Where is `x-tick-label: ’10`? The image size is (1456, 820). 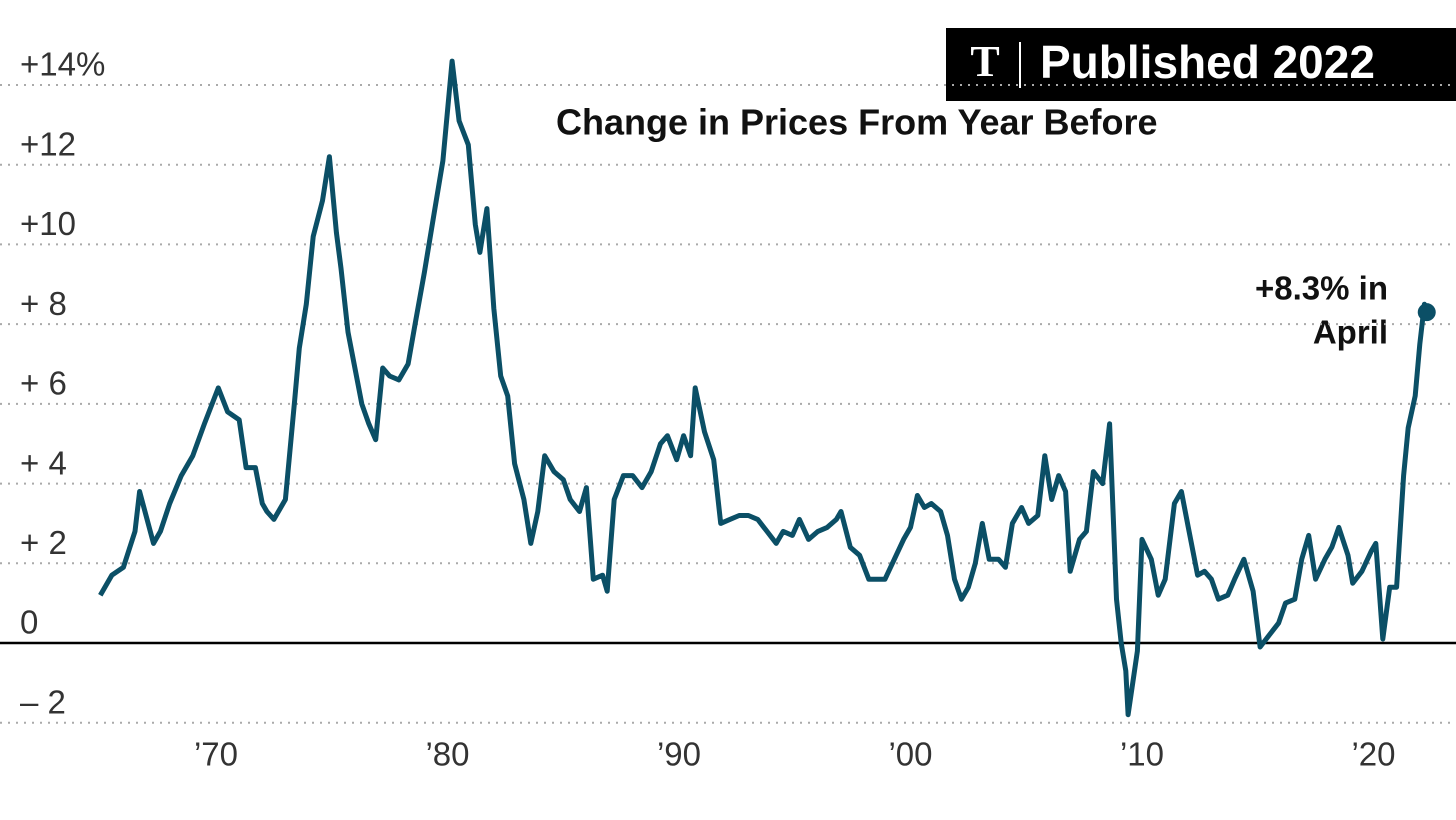 x-tick-label: ’10 is located at coordinates (1142, 754).